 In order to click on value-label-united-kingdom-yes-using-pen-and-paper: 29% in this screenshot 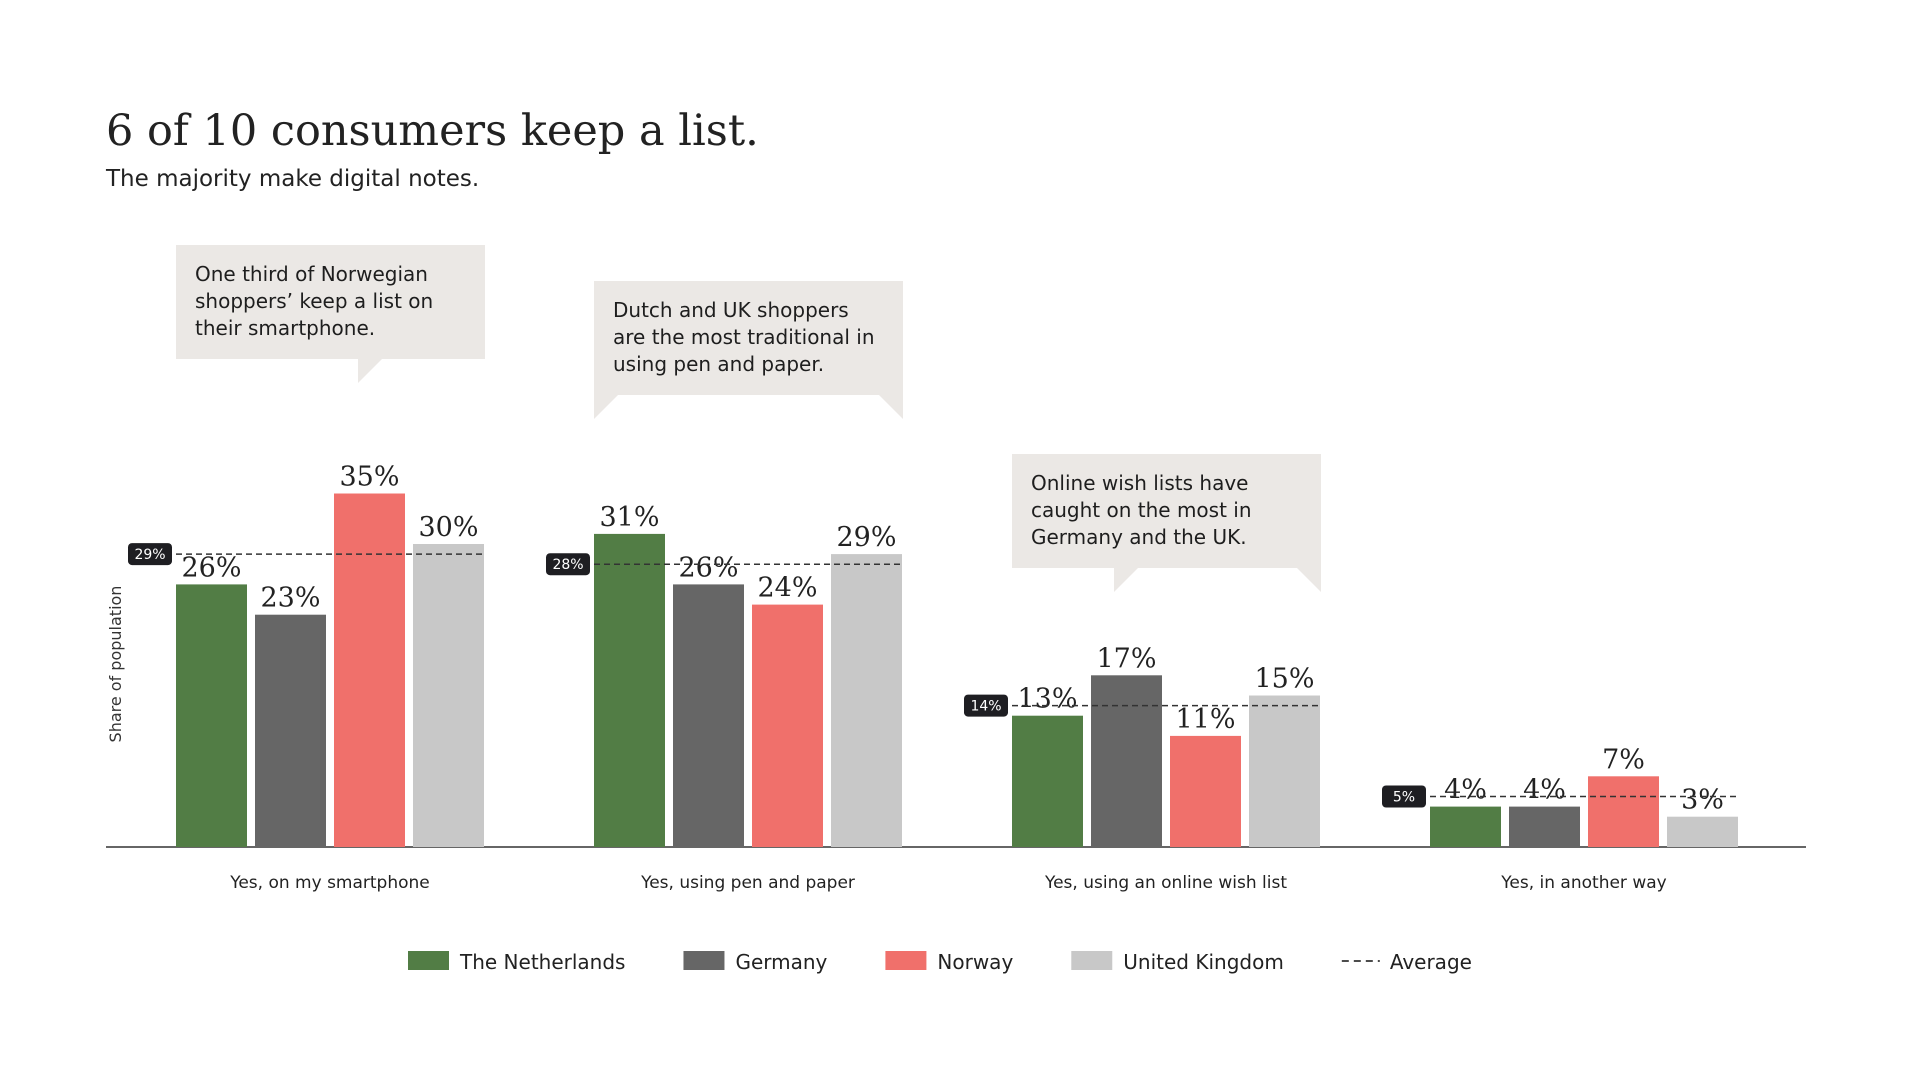, I will do `click(866, 537)`.